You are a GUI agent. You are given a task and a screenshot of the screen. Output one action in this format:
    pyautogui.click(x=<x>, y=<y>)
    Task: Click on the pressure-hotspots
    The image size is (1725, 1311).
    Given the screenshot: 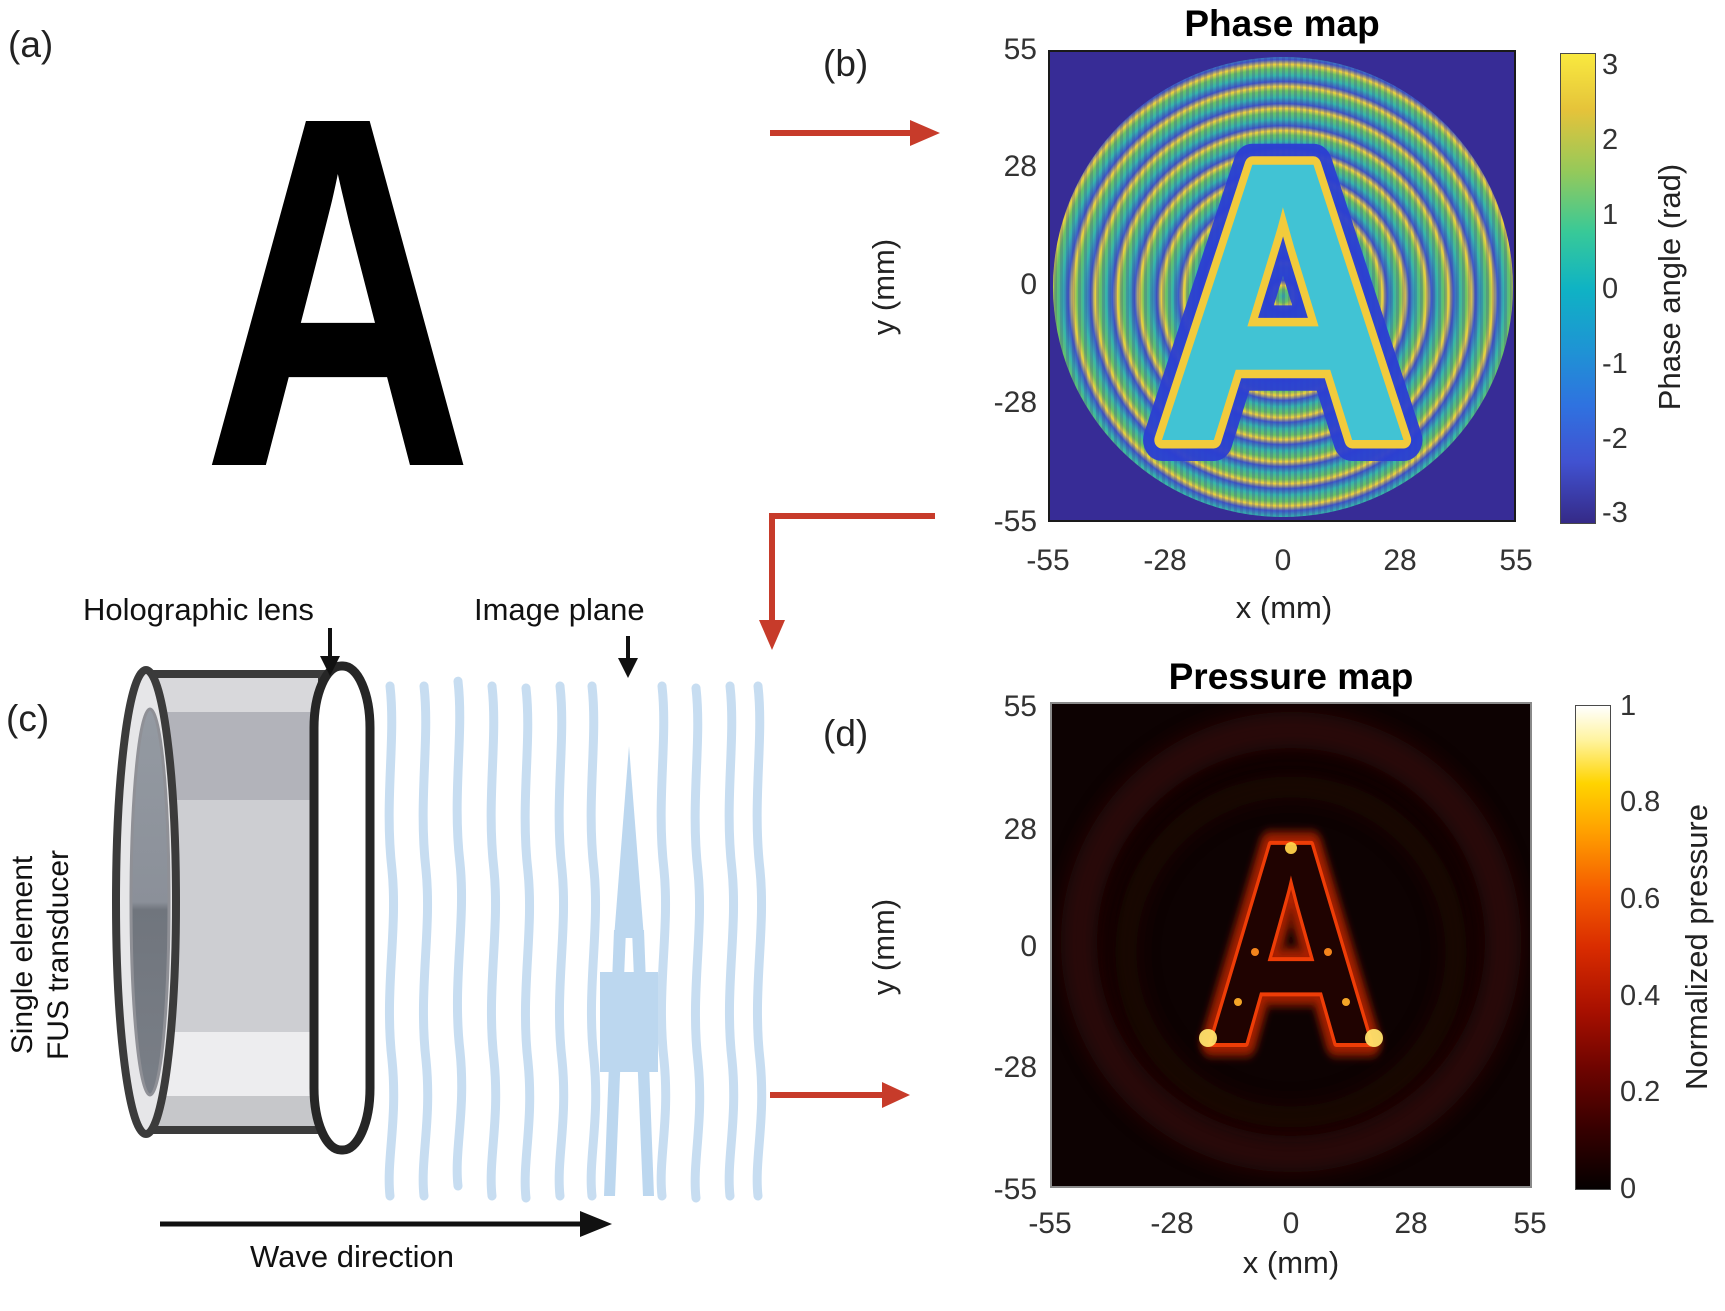 What is the action you would take?
    pyautogui.click(x=1291, y=944)
    